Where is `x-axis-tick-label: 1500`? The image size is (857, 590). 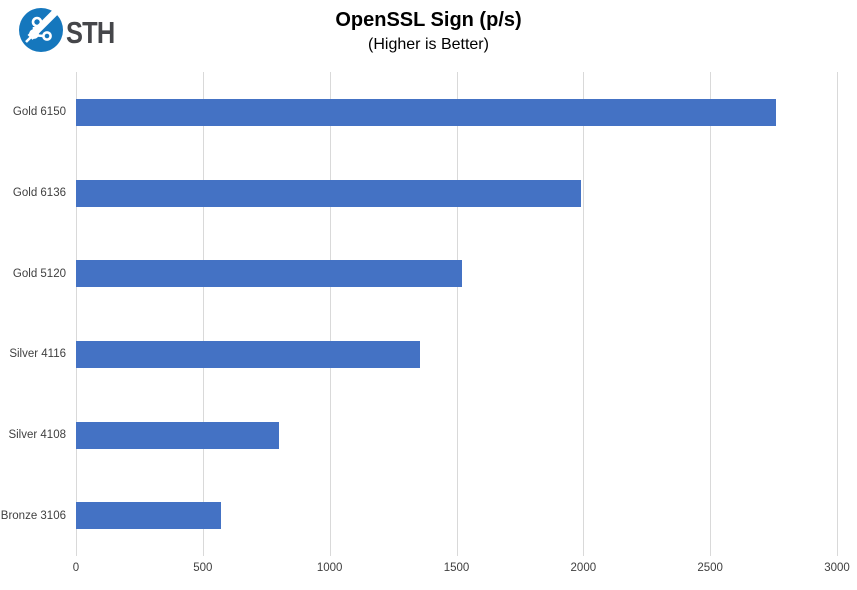 x-axis-tick-label: 1500 is located at coordinates (456, 568).